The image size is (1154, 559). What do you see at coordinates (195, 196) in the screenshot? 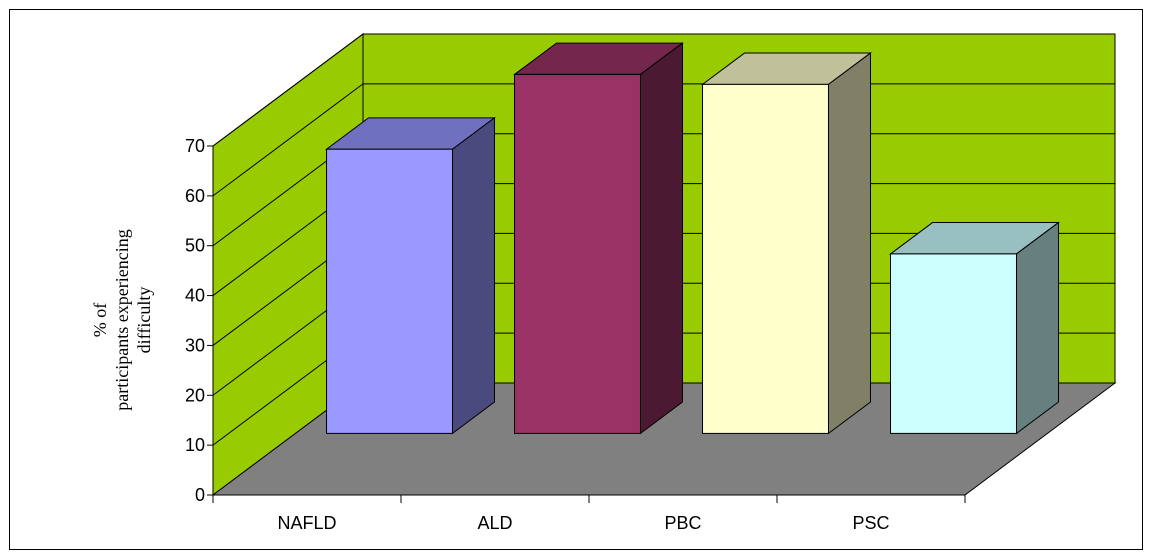
I see `y-tick-label: 60` at bounding box center [195, 196].